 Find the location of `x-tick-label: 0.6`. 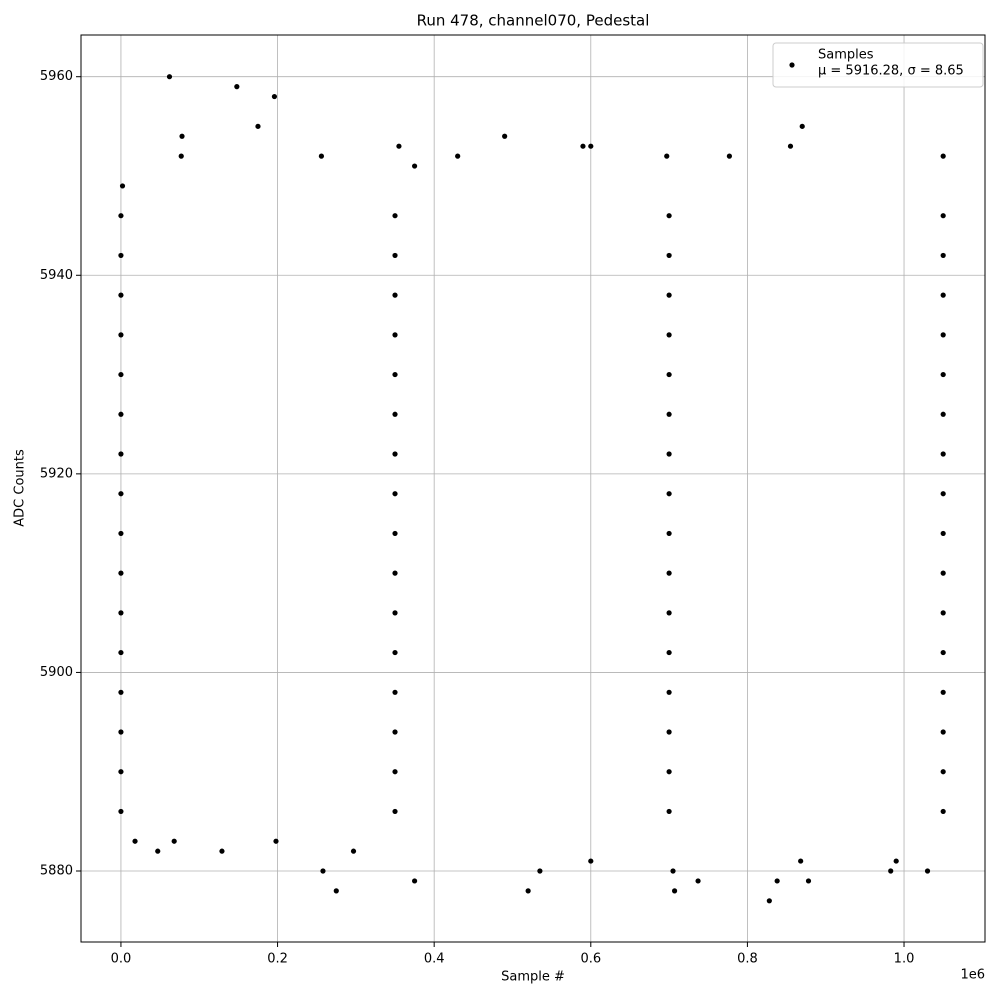

x-tick-label: 0.6 is located at coordinates (590, 959).